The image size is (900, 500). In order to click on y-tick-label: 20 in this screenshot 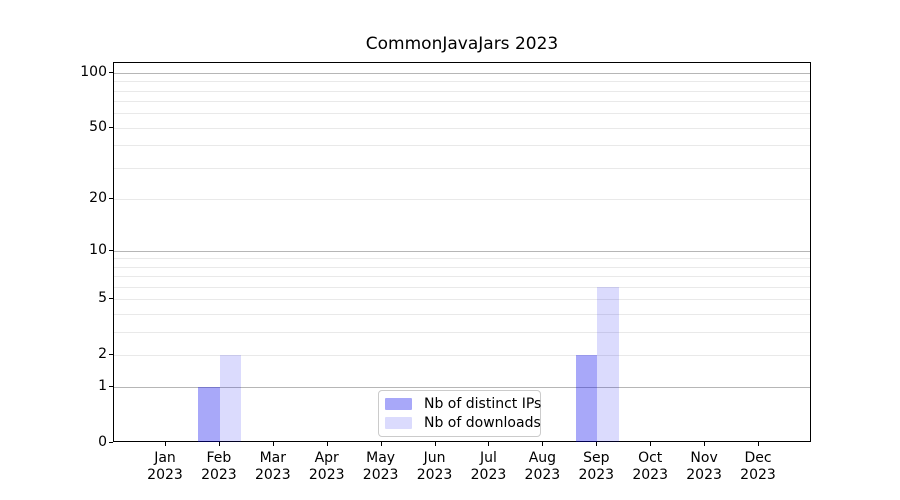, I will do `click(98, 197)`.